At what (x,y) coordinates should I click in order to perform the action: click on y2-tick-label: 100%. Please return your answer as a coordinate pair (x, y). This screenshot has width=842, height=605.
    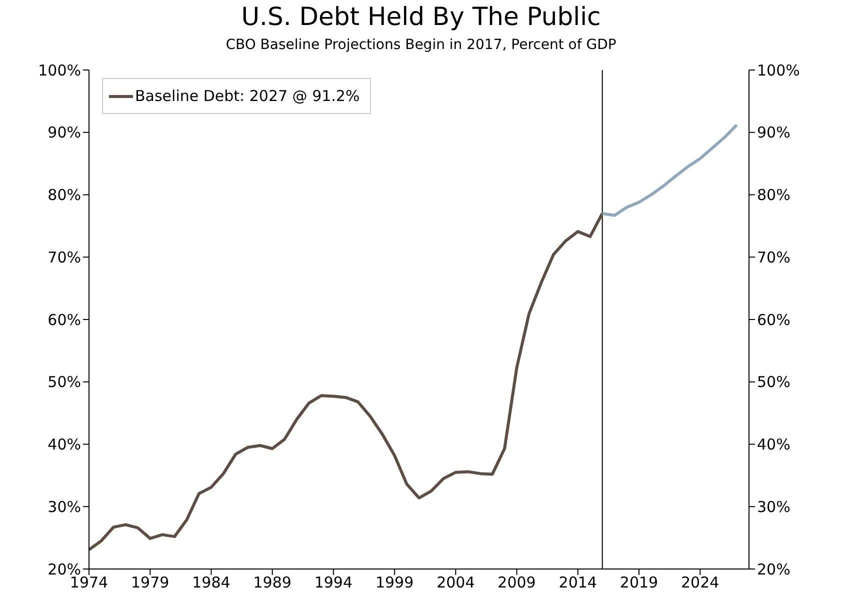
    Looking at the image, I should click on (778, 70).